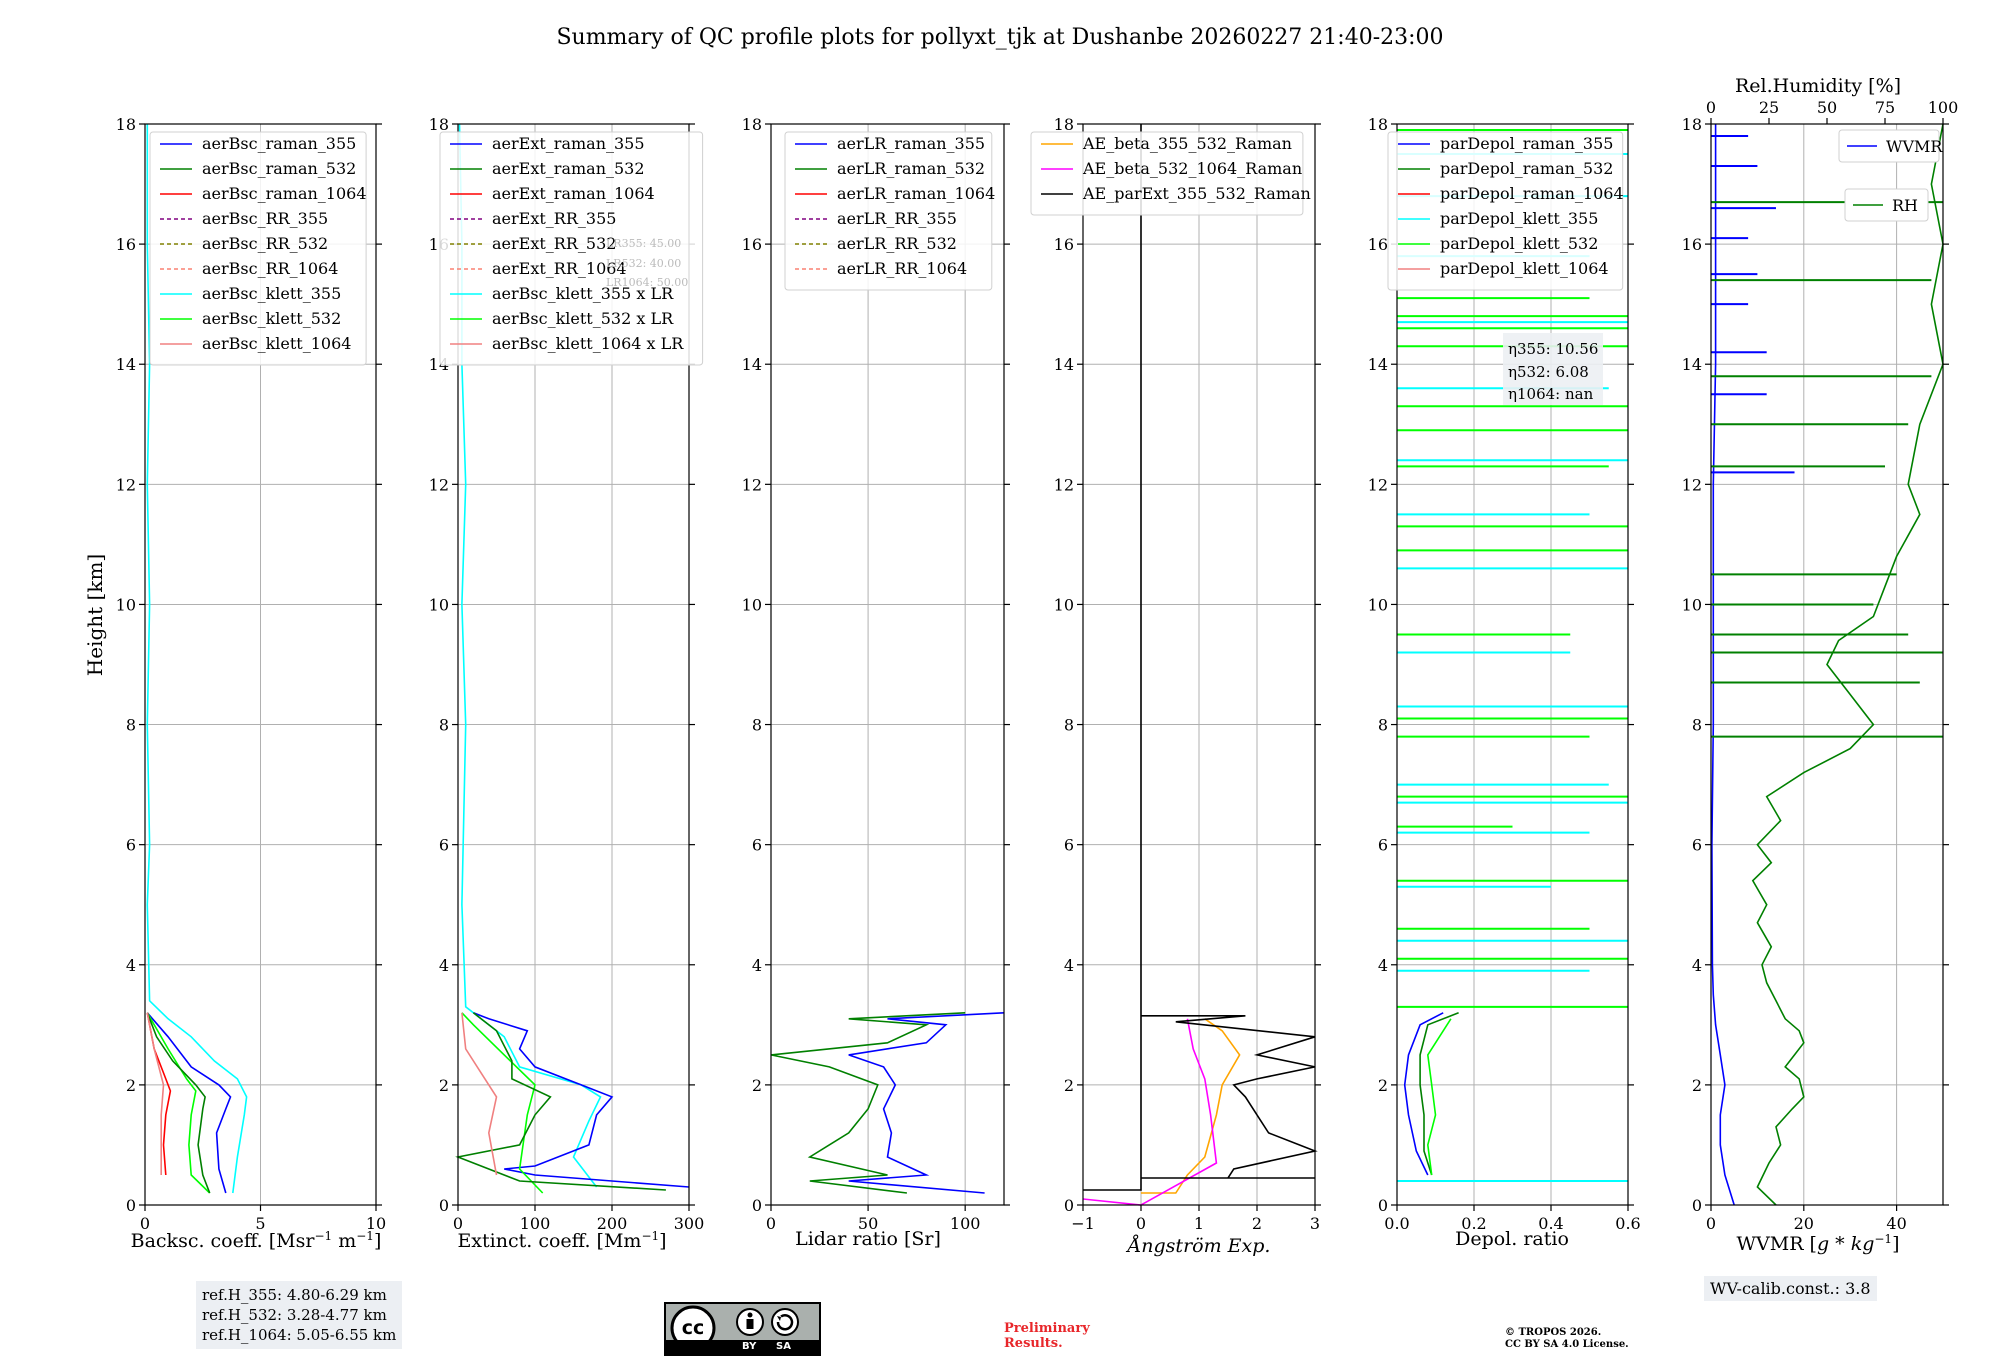  I want to click on wv-legend-label: WVMR, so click(1914, 146).